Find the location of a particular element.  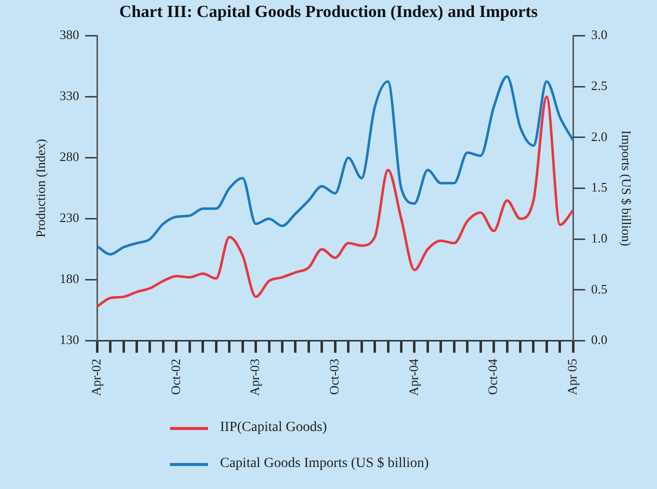

y2-tick-label: 2.5 is located at coordinates (599, 86).